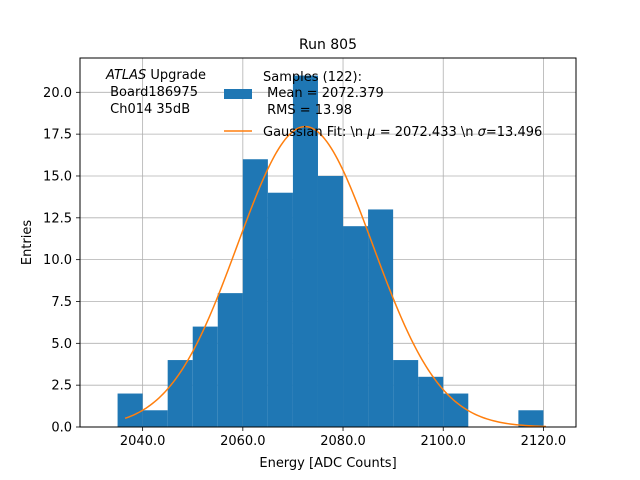 This screenshot has width=640, height=480. Describe the element at coordinates (343, 441) in the screenshot. I see `x-tick-label: 2080.0` at that location.